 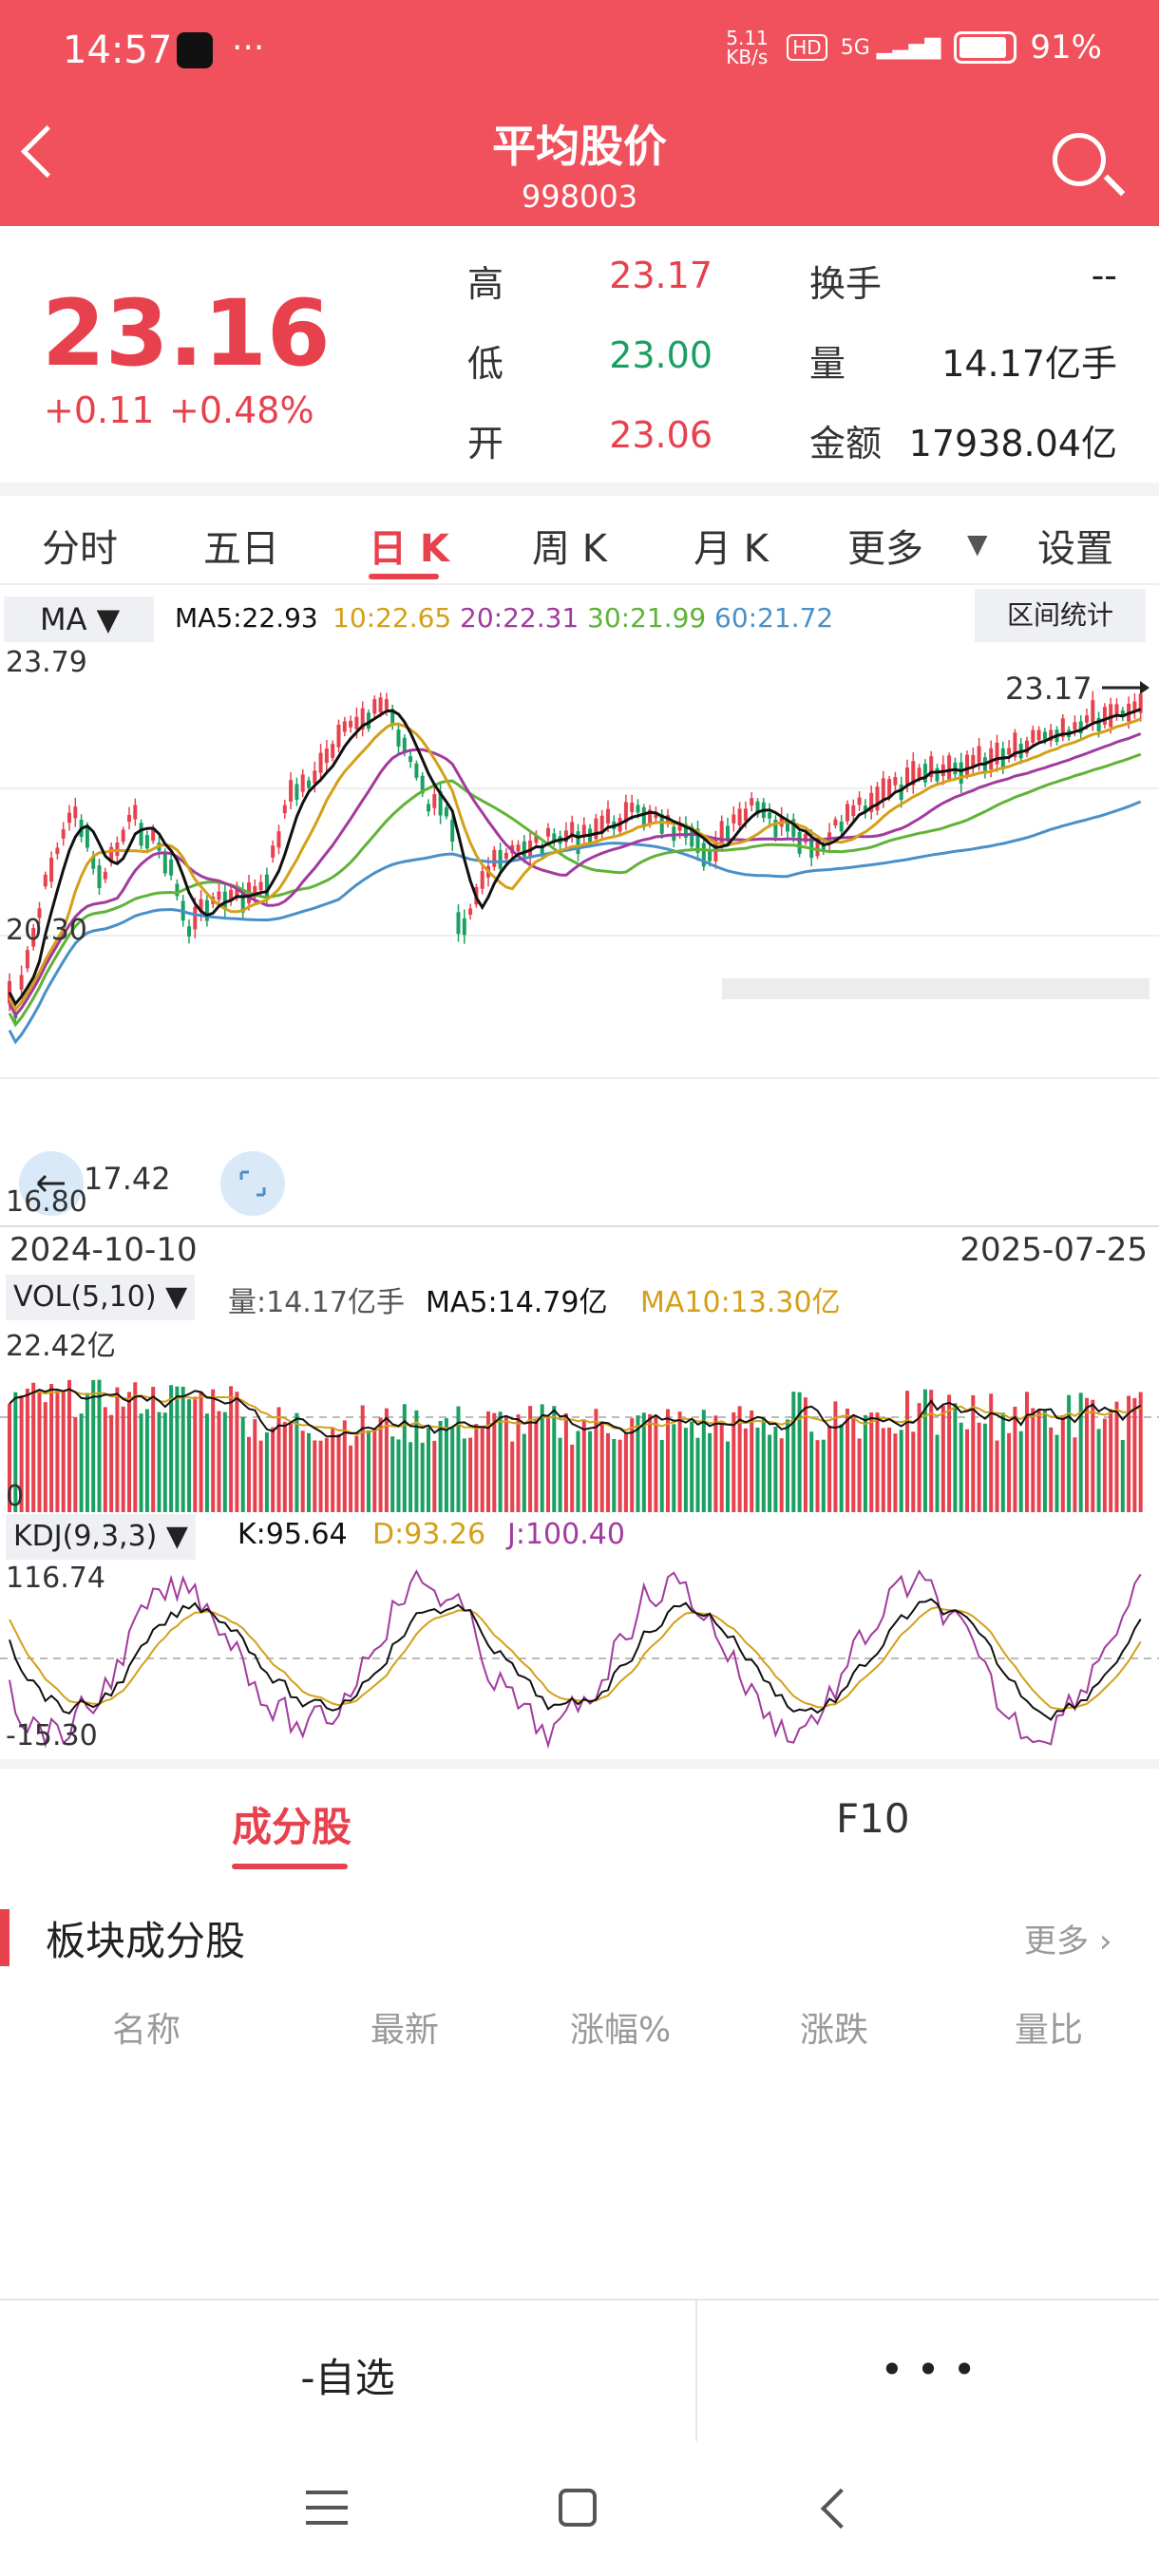 What do you see at coordinates (1075, 549) in the screenshot?
I see `tab-settings: 设置` at bounding box center [1075, 549].